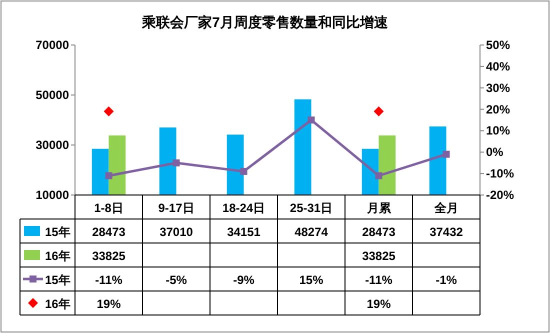 The width and height of the screenshot is (550, 333). What do you see at coordinates (311, 280) in the screenshot?
I see `data-label: 15%` at bounding box center [311, 280].